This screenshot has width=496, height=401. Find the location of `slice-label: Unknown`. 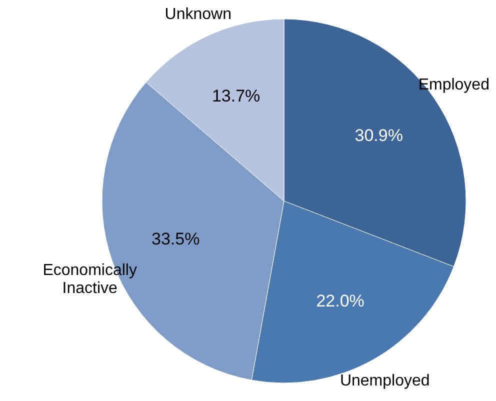

slice-label: Unknown is located at coordinates (198, 14).